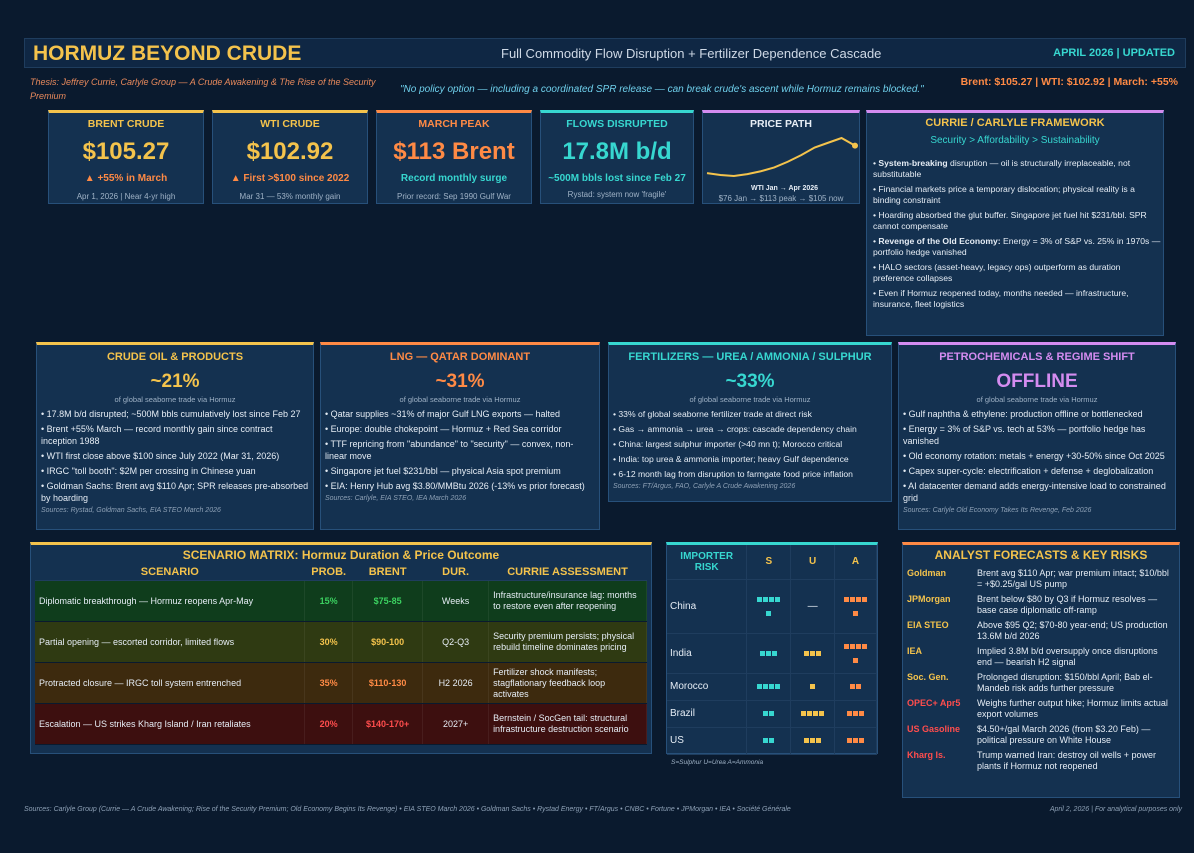 This screenshot has width=1194, height=853. Describe the element at coordinates (329, 724) in the screenshot. I see `prob-cell: 20%` at that location.